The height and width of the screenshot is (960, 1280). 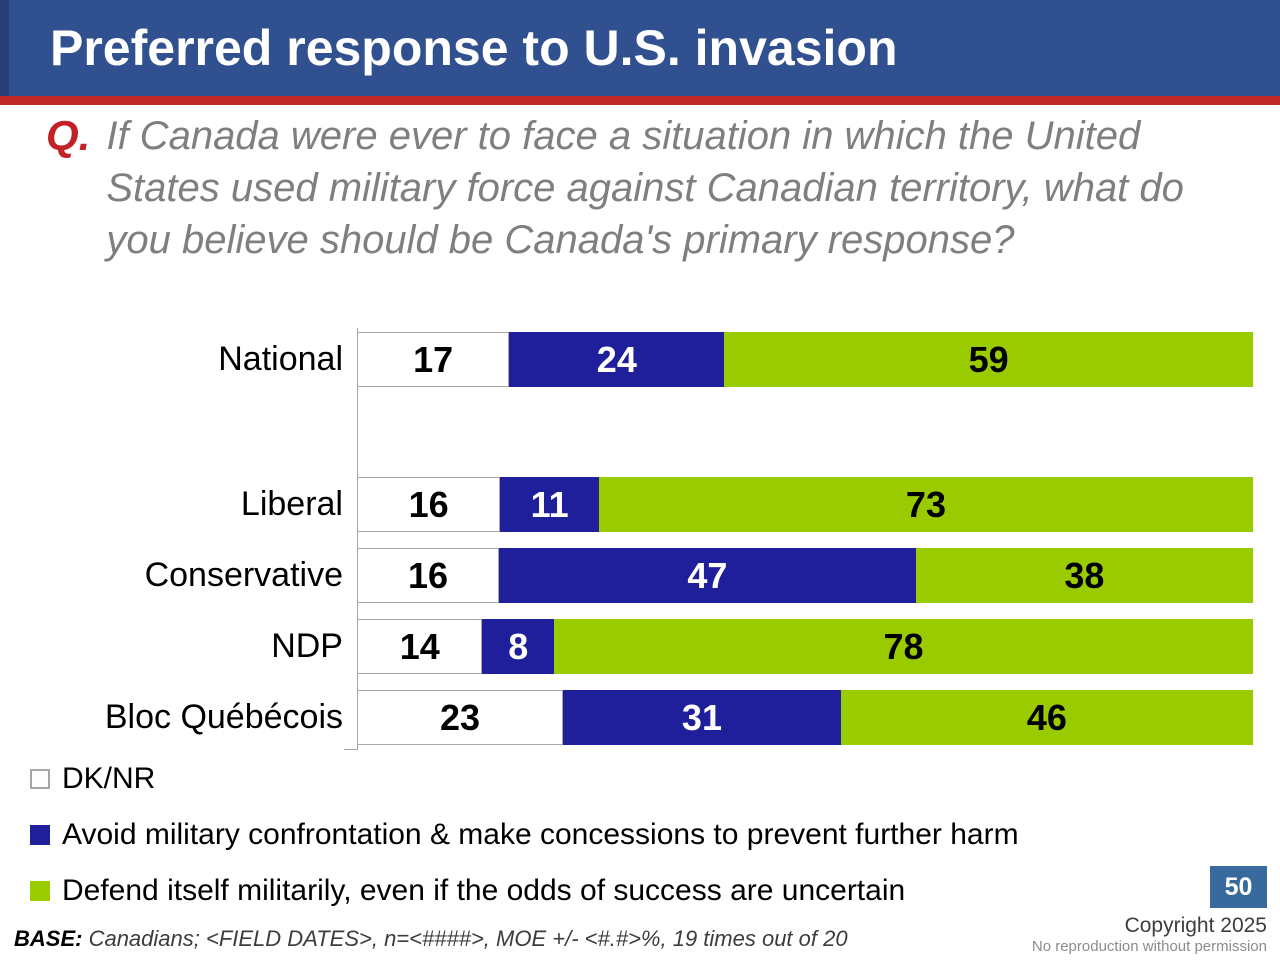 I want to click on bar-value-label: 38, so click(x=1084, y=575).